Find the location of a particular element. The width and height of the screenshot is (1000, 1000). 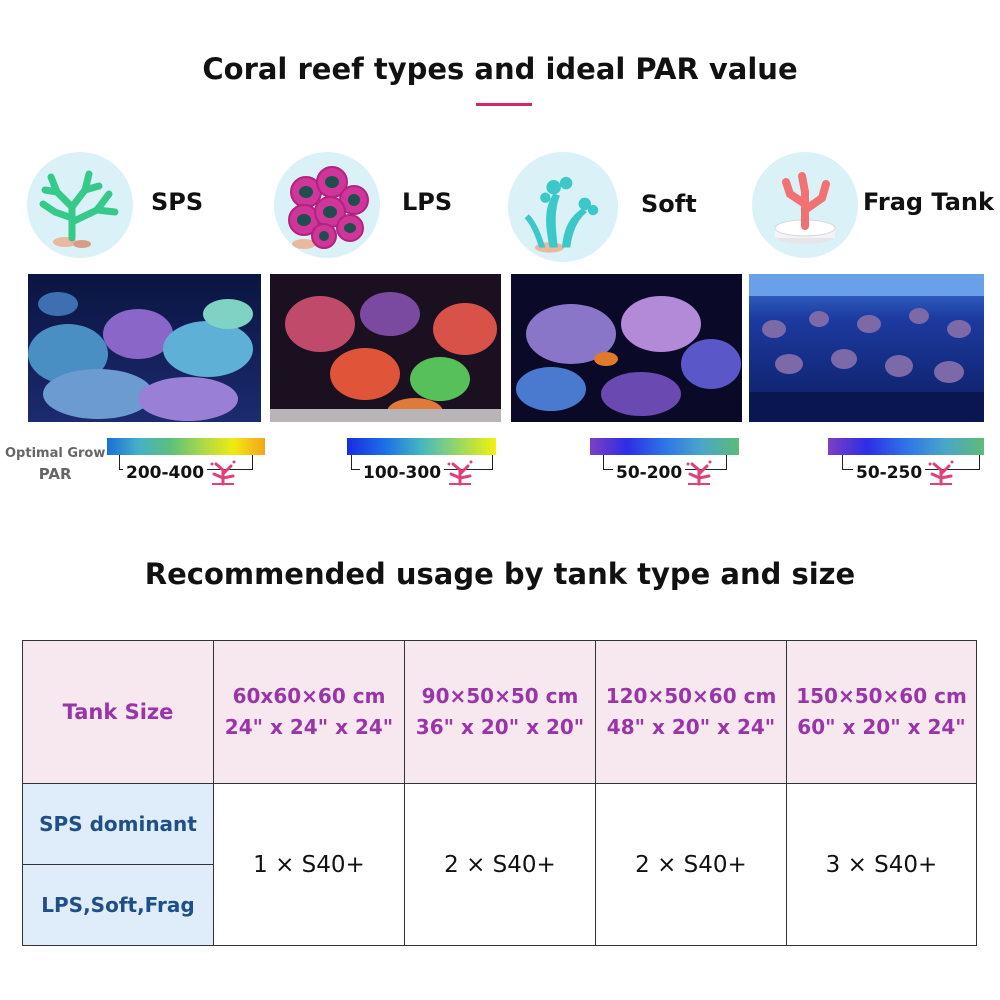

coral-header-lps: LPS is located at coordinates (389, 207).